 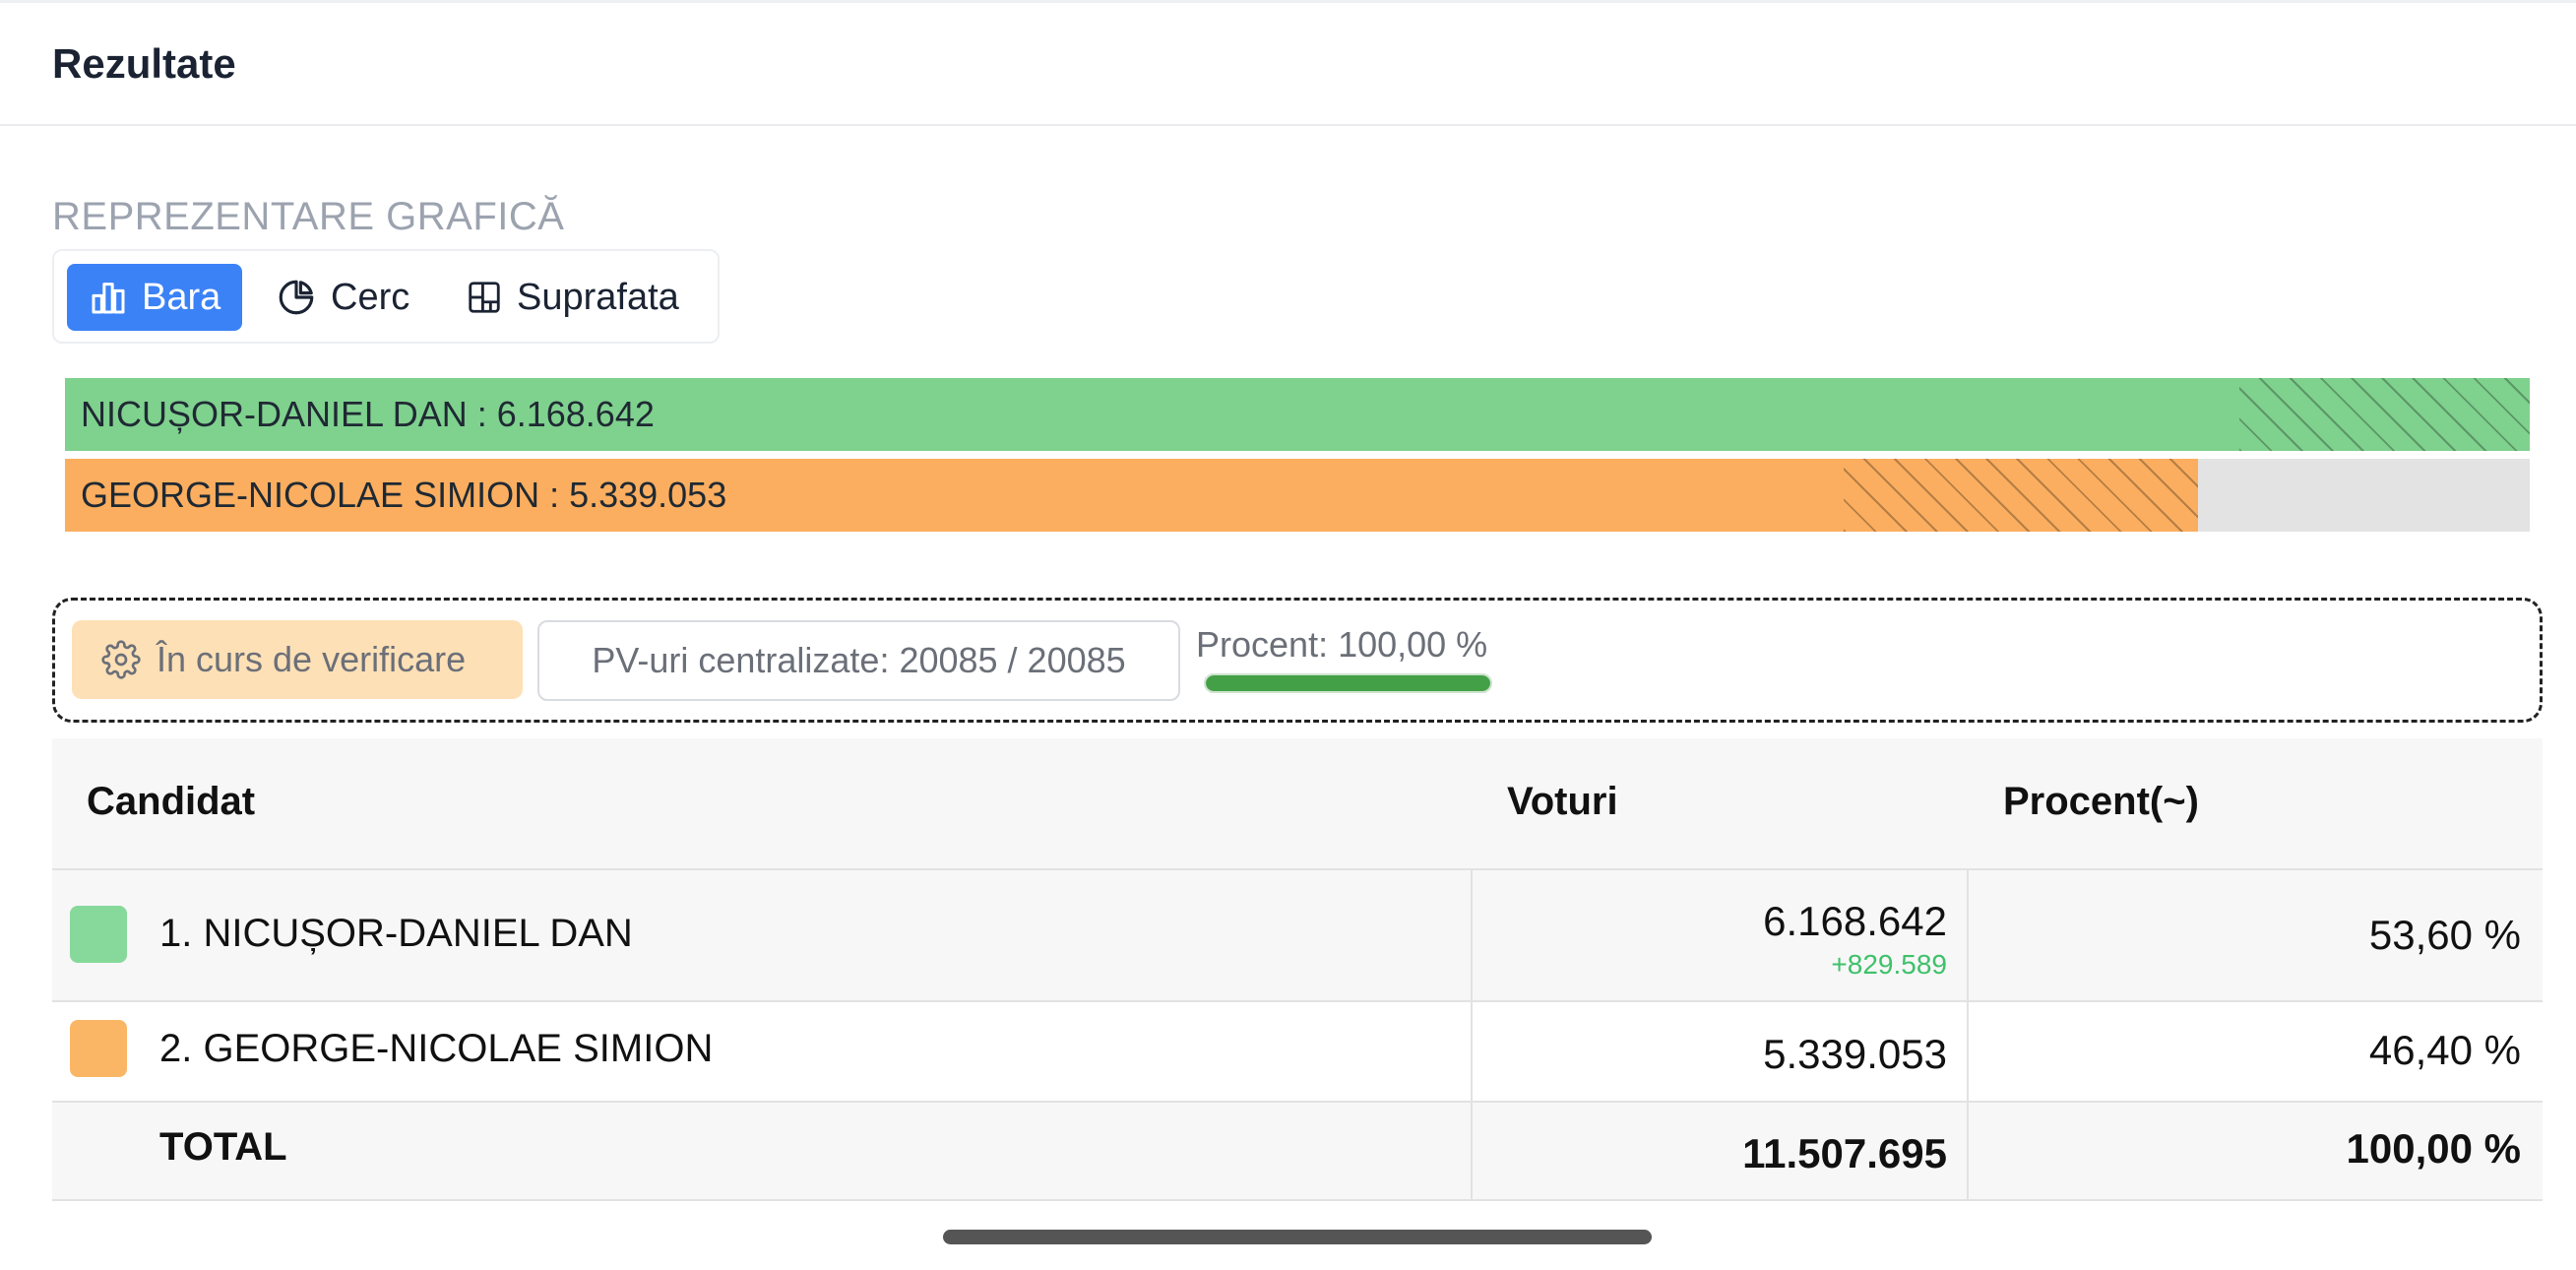 I want to click on bar-george-simion, so click(x=1131, y=495).